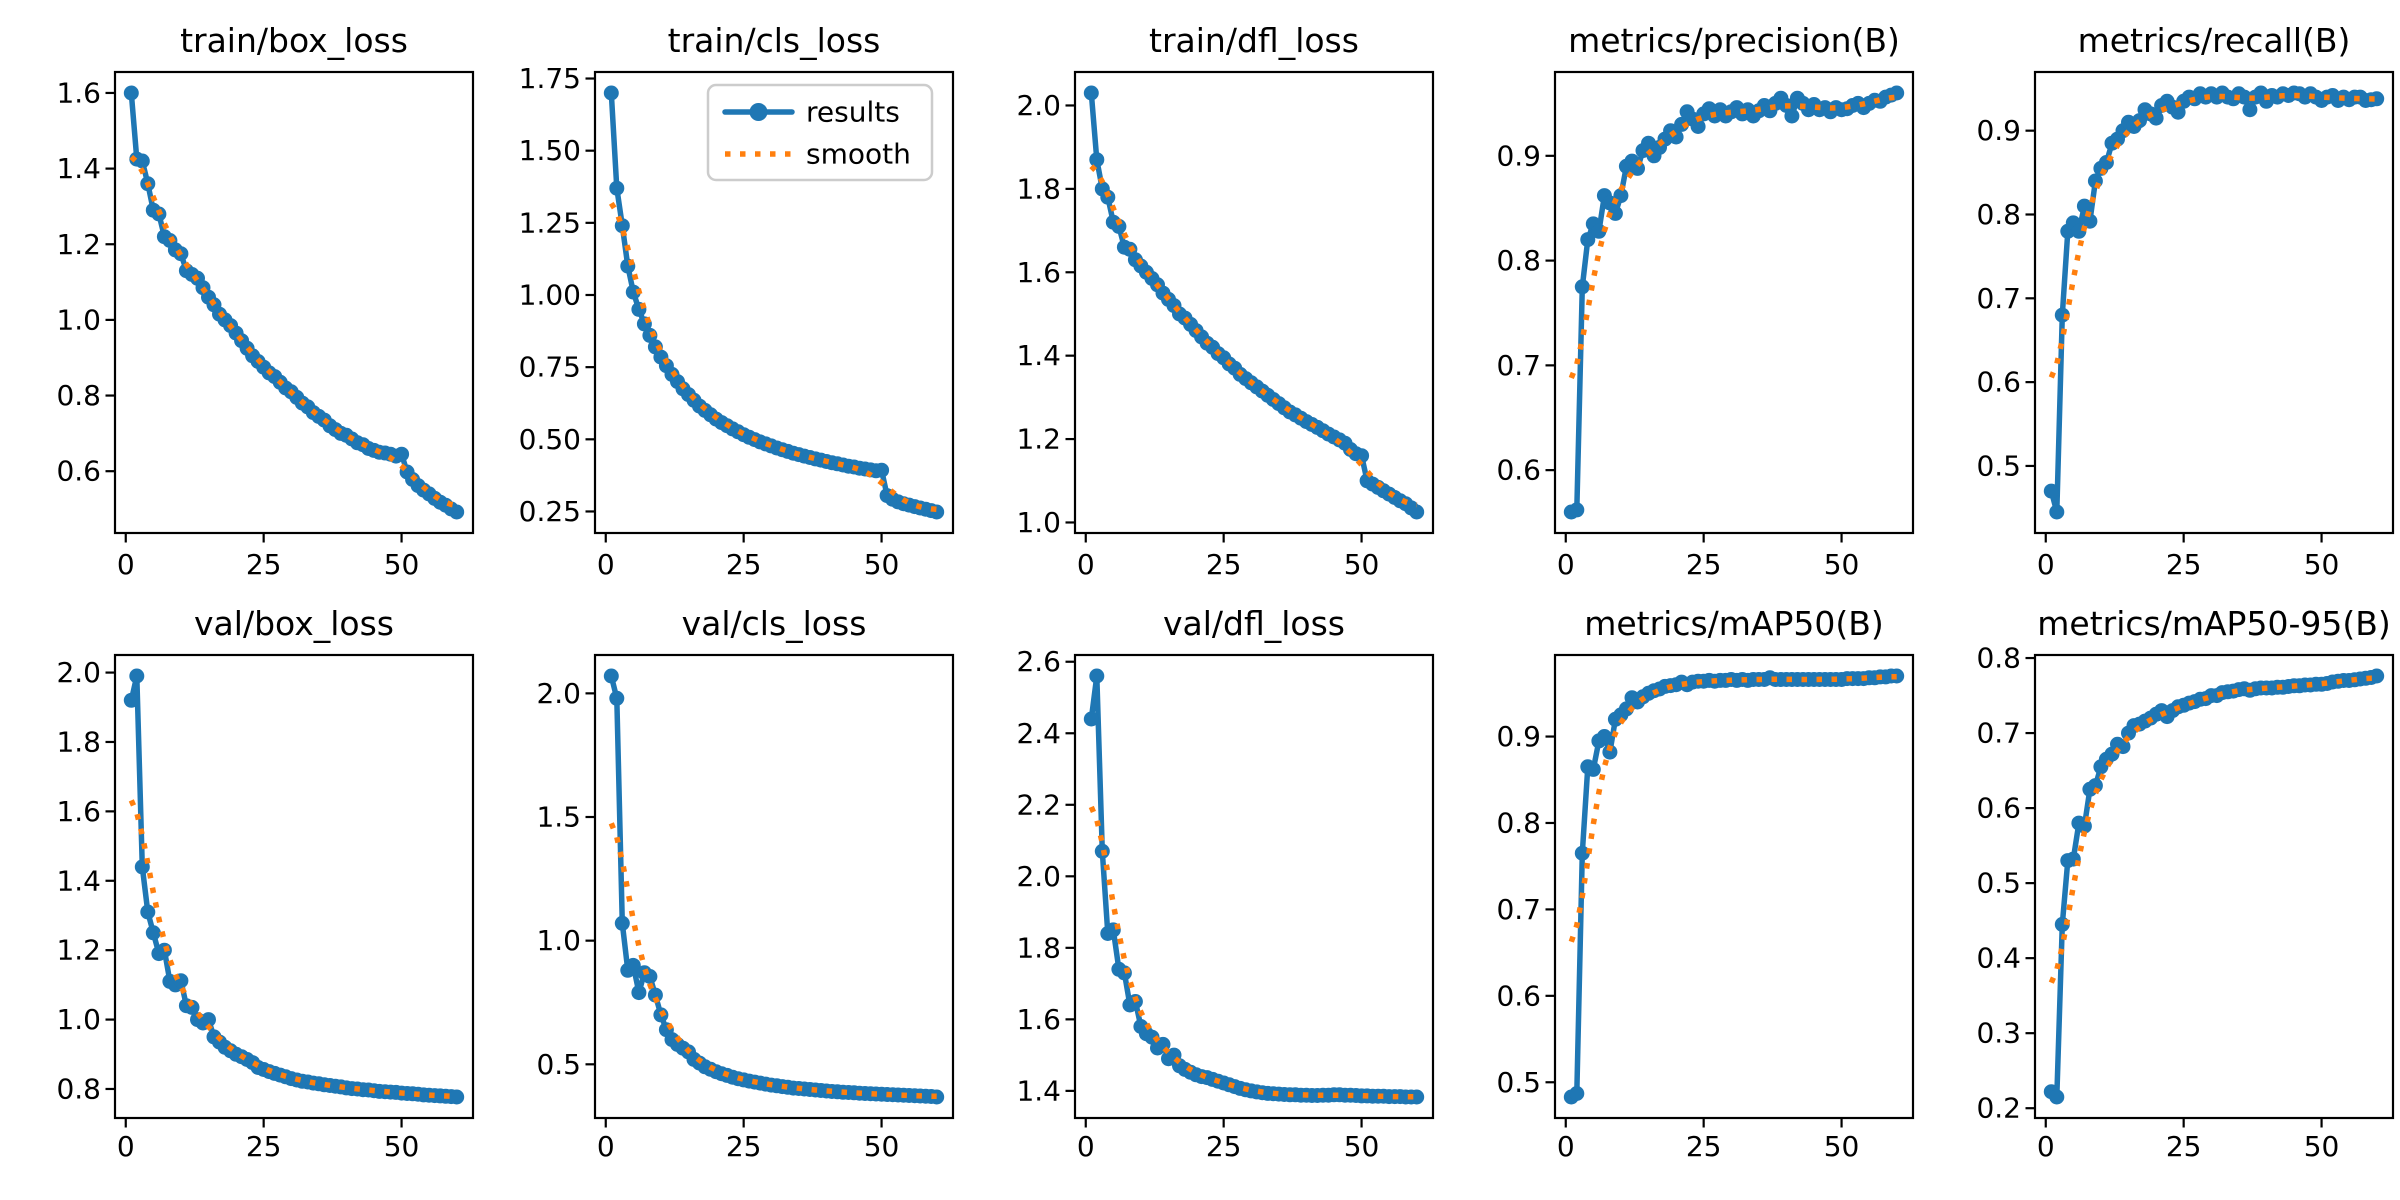 The image size is (2400, 1200). Describe the element at coordinates (550, 439) in the screenshot. I see `y-tick-label: 0.50` at that location.